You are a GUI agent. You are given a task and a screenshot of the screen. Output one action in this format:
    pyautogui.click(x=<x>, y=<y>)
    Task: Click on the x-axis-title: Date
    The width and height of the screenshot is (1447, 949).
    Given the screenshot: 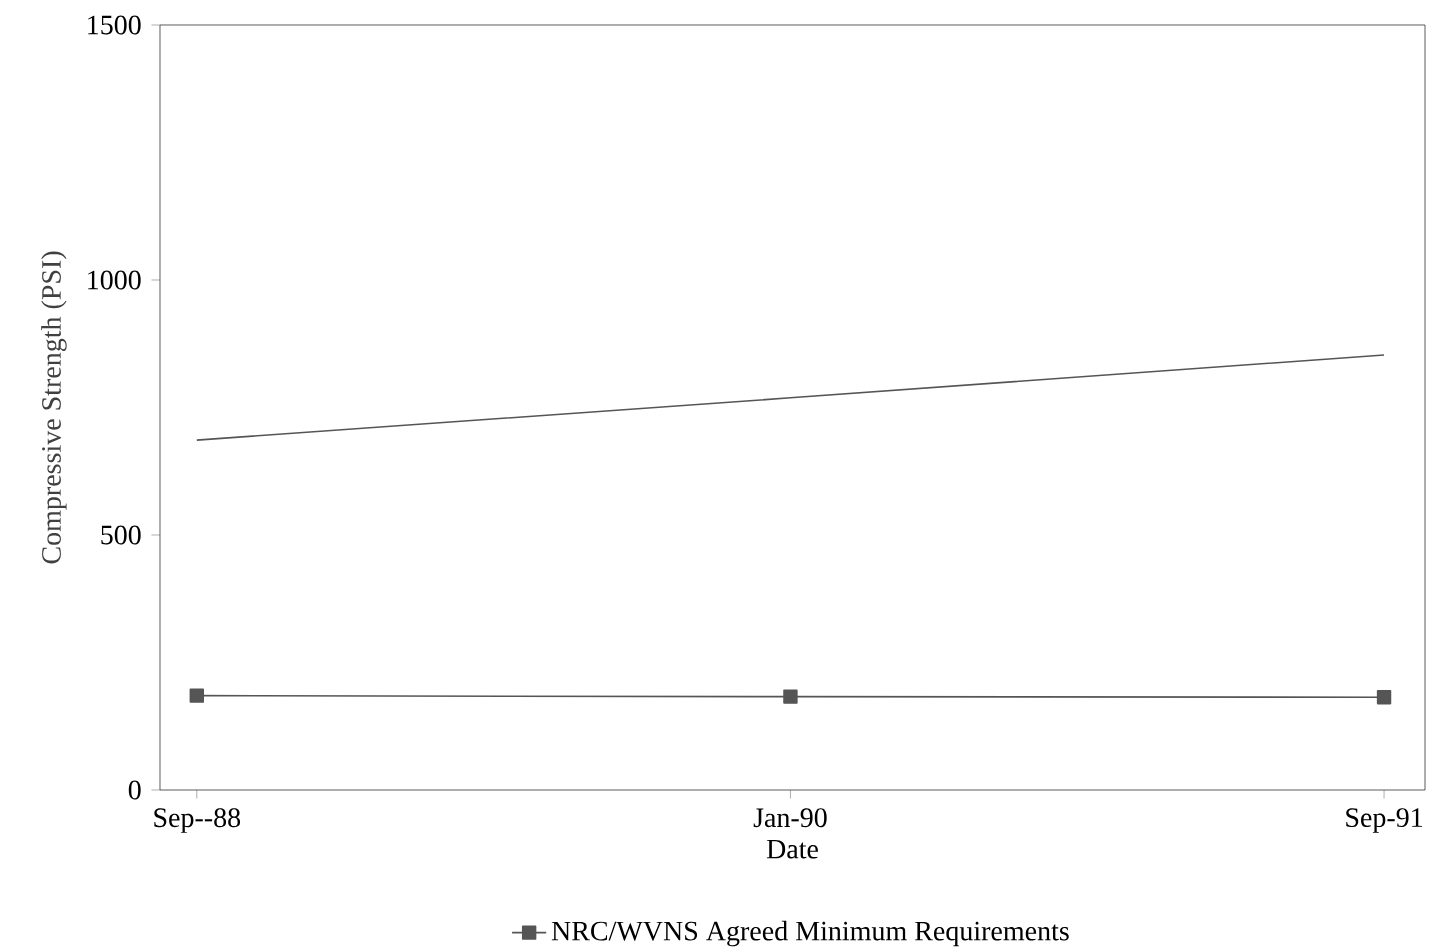 What is the action you would take?
    pyautogui.click(x=792, y=849)
    